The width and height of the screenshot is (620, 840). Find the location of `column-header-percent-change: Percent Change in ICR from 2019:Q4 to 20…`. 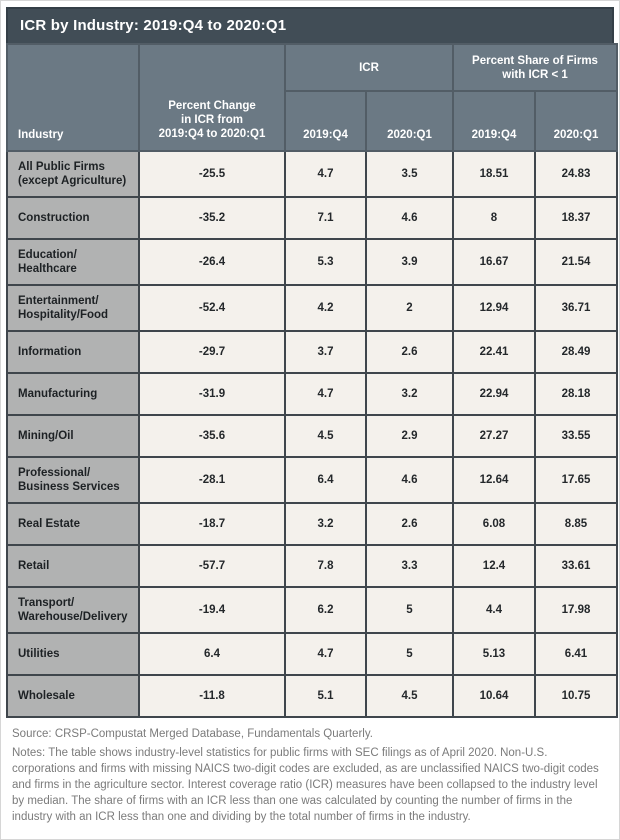

column-header-percent-change: Percent Change in ICR from 2019:Q4 to 20… is located at coordinates (212, 97).